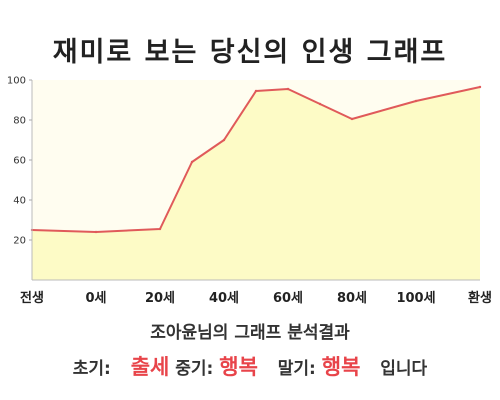 The width and height of the screenshot is (500, 400). Describe the element at coordinates (19, 161) in the screenshot. I see `y-tick-label-60: 60` at that location.